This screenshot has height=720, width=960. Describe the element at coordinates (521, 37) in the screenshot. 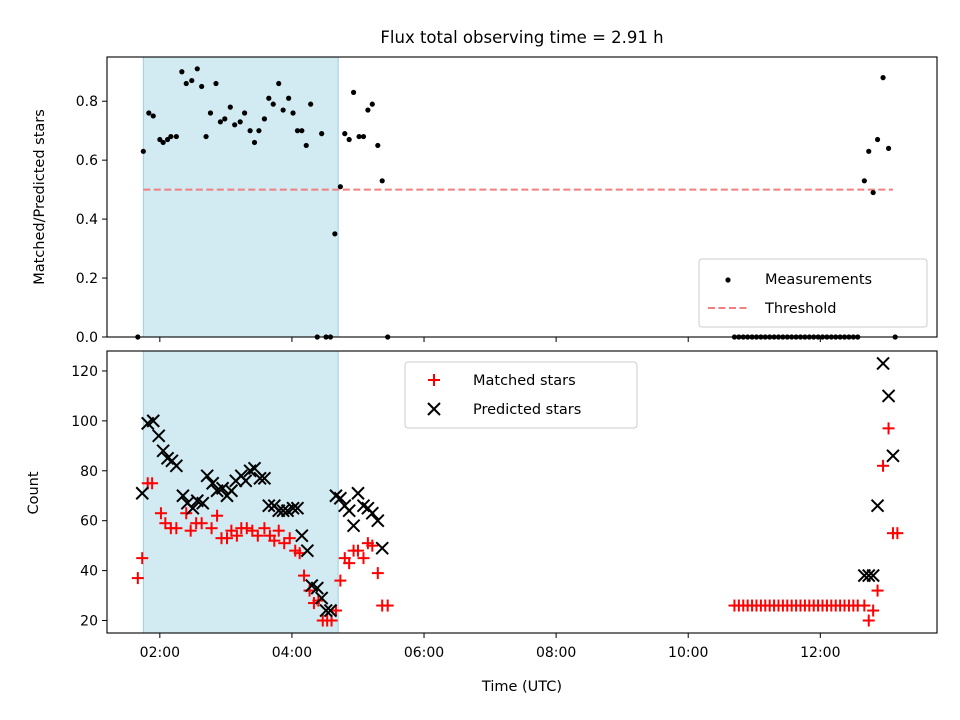

I see `top-title: Flux total observing time = 2.91 h` at that location.